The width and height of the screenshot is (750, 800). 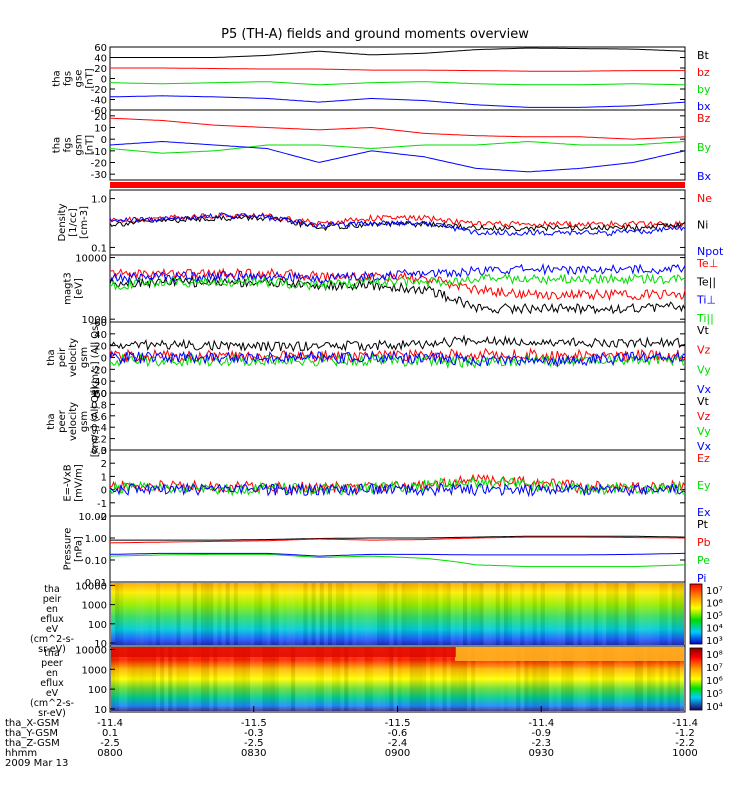 I want to click on series-line-fgs_gsm-Bz, so click(x=398, y=128).